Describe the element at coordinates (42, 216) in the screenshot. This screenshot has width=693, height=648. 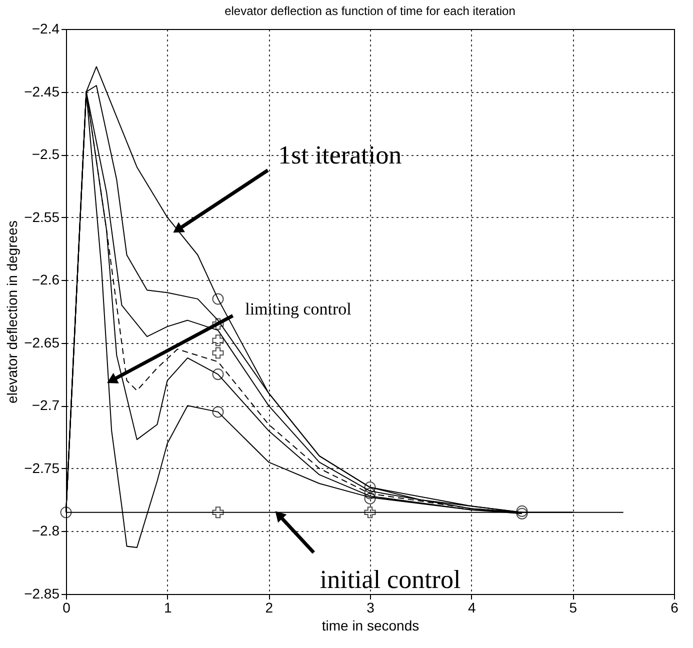
I see `y-tick-label: −2.55` at that location.